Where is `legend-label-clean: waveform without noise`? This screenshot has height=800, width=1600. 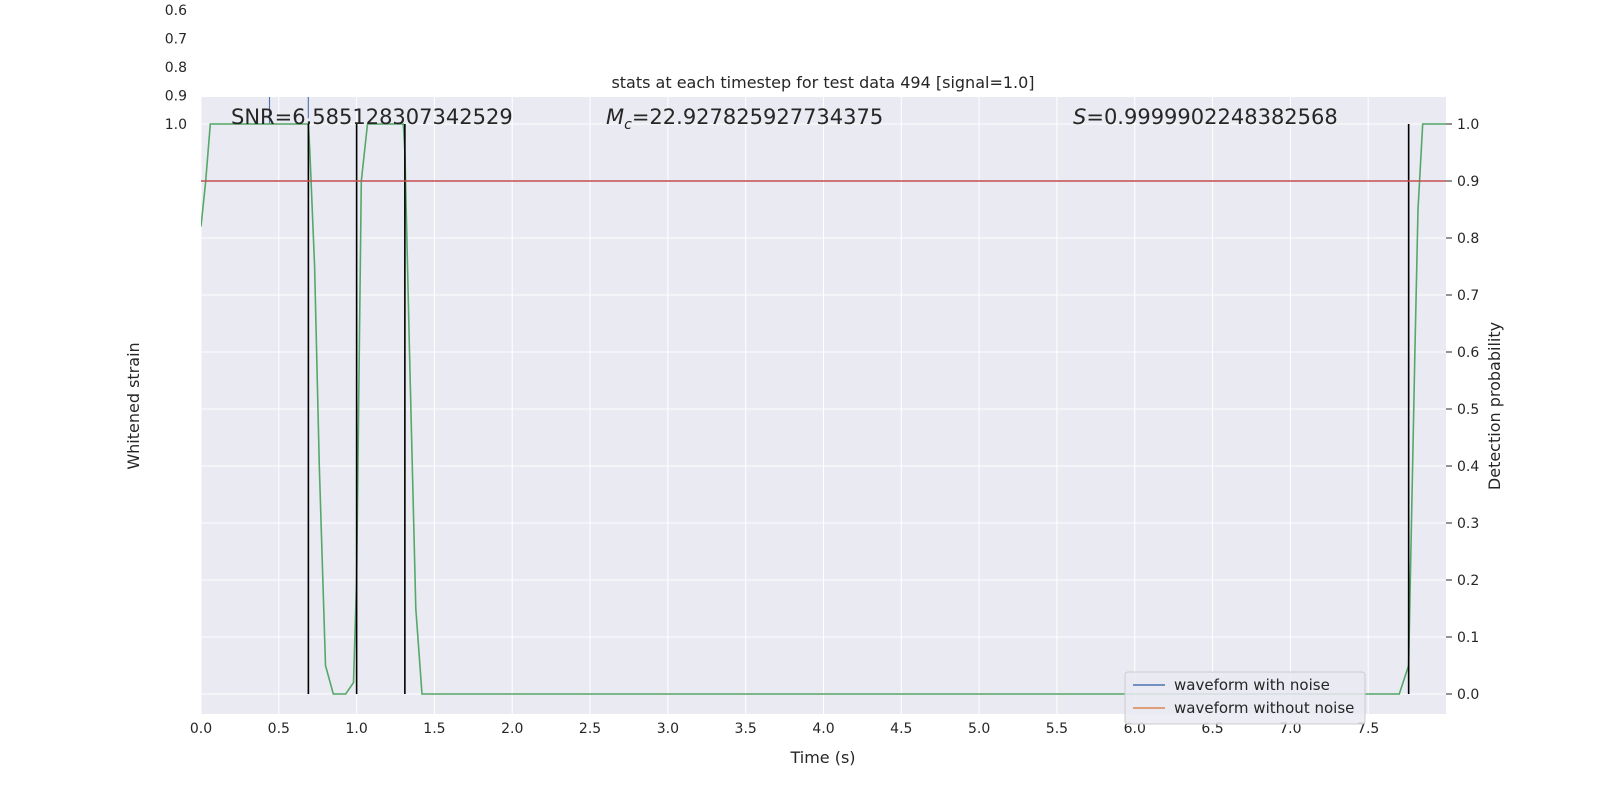 legend-label-clean: waveform without noise is located at coordinates (1264, 708).